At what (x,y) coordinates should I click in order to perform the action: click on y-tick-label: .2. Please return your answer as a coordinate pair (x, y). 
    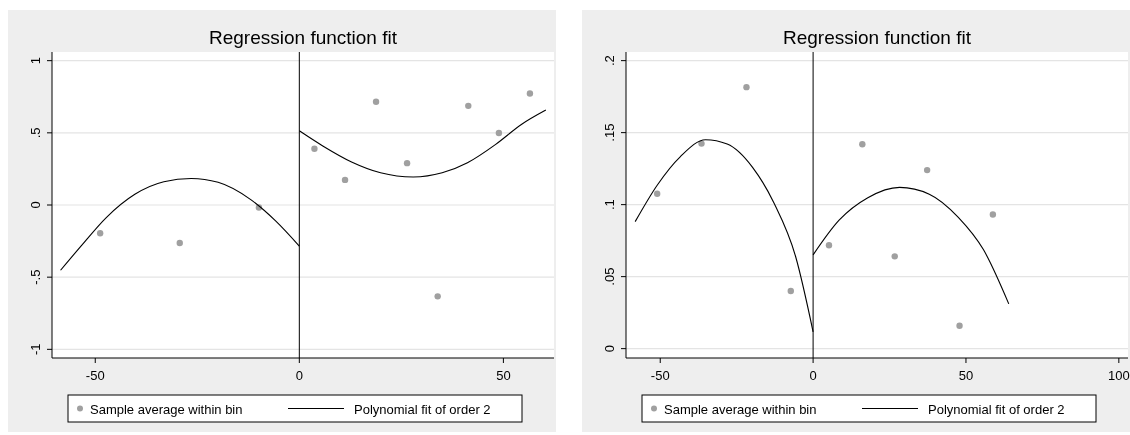
    Looking at the image, I should click on (609, 61).